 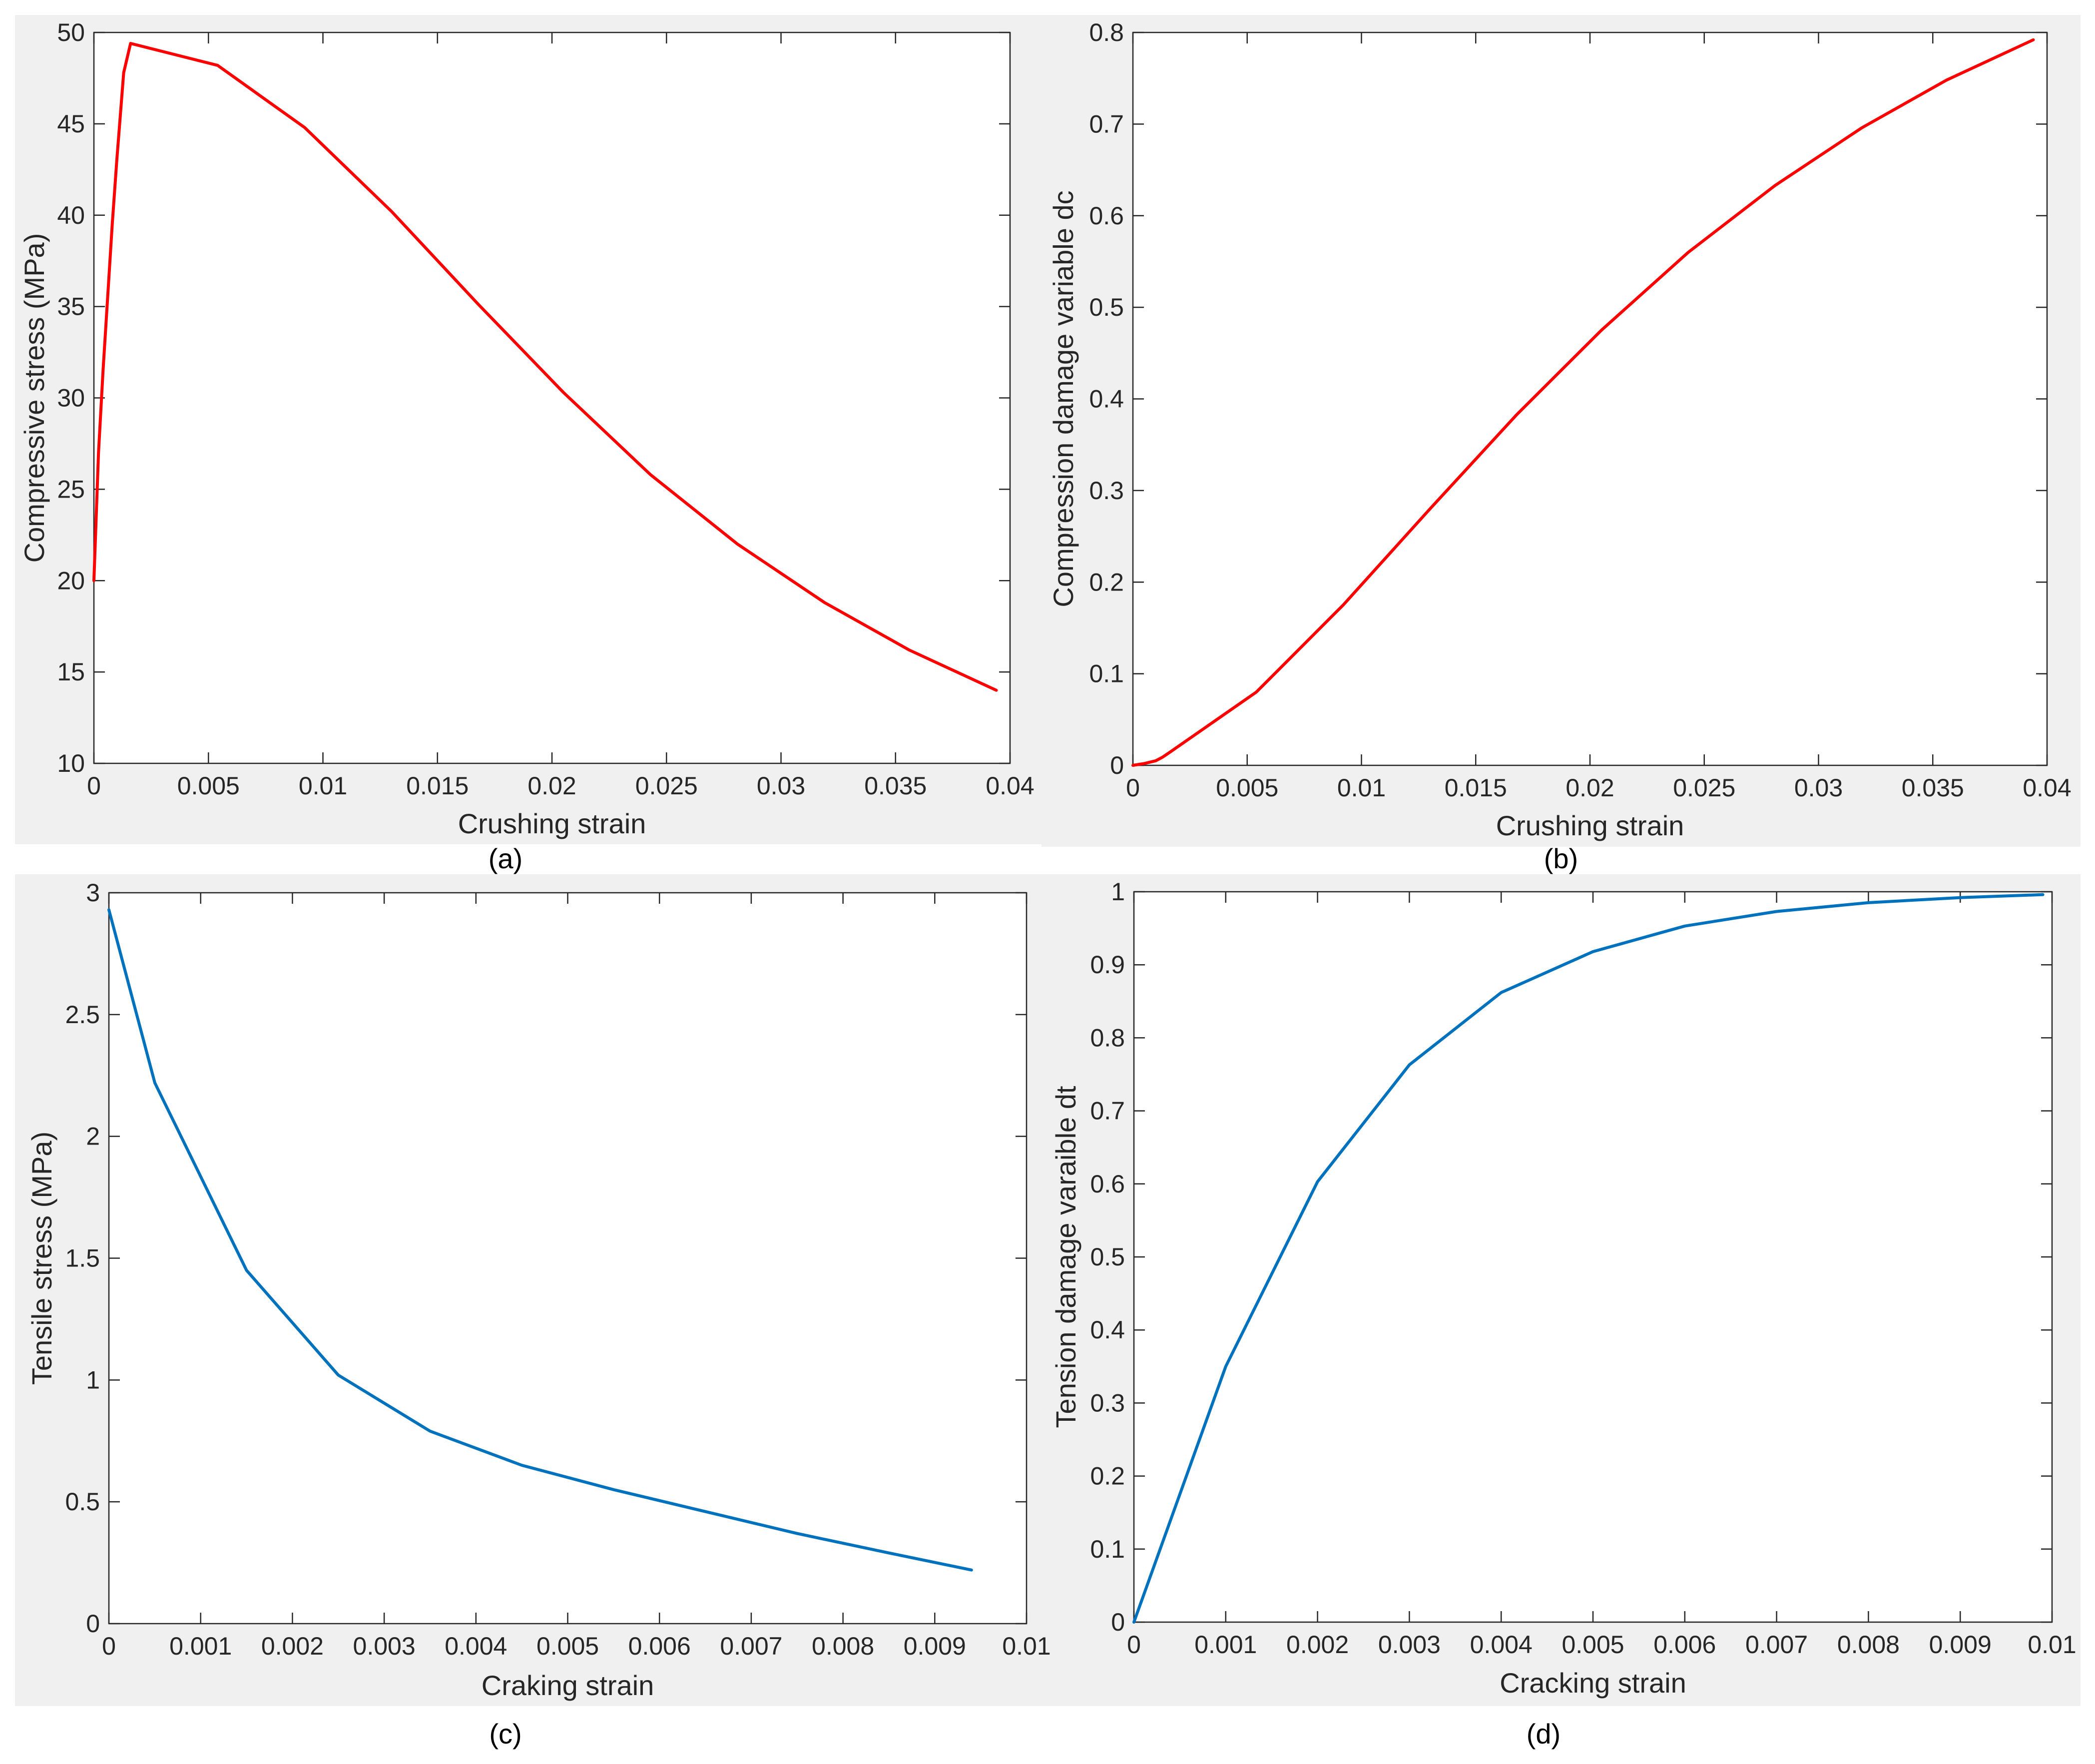 I want to click on x-tick-label-a: 0.025, so click(x=666, y=786).